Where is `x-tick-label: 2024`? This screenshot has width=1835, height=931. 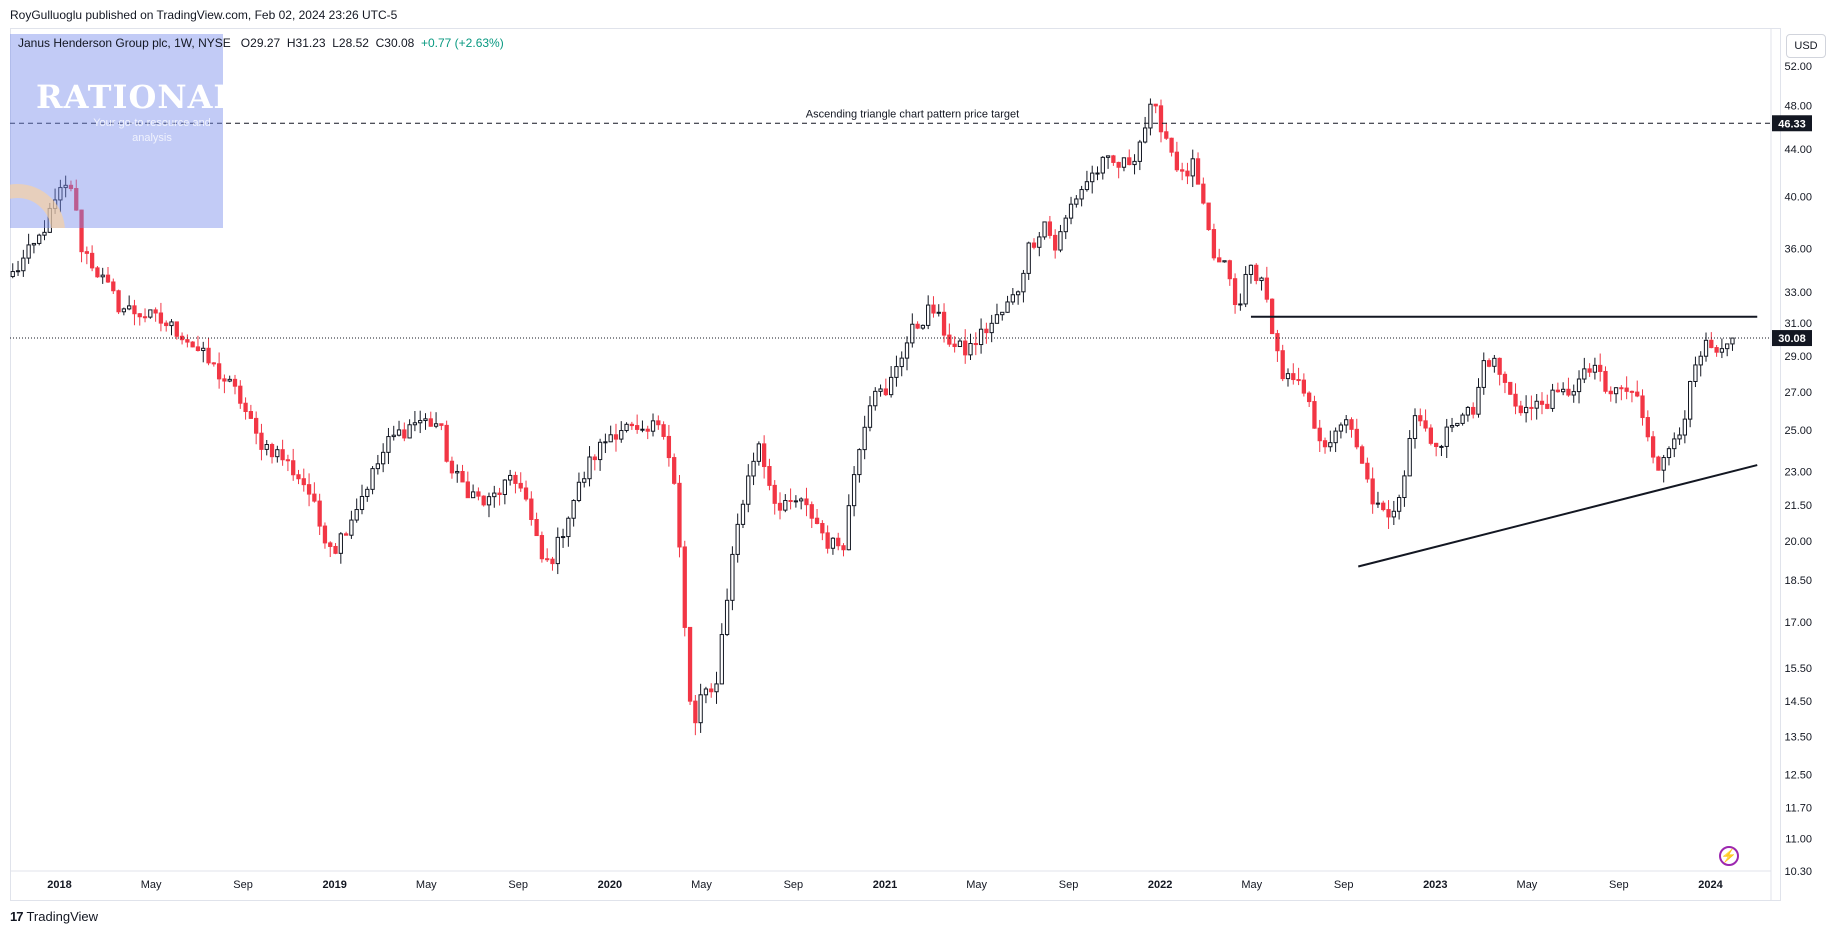 x-tick-label: 2024 is located at coordinates (1710, 885).